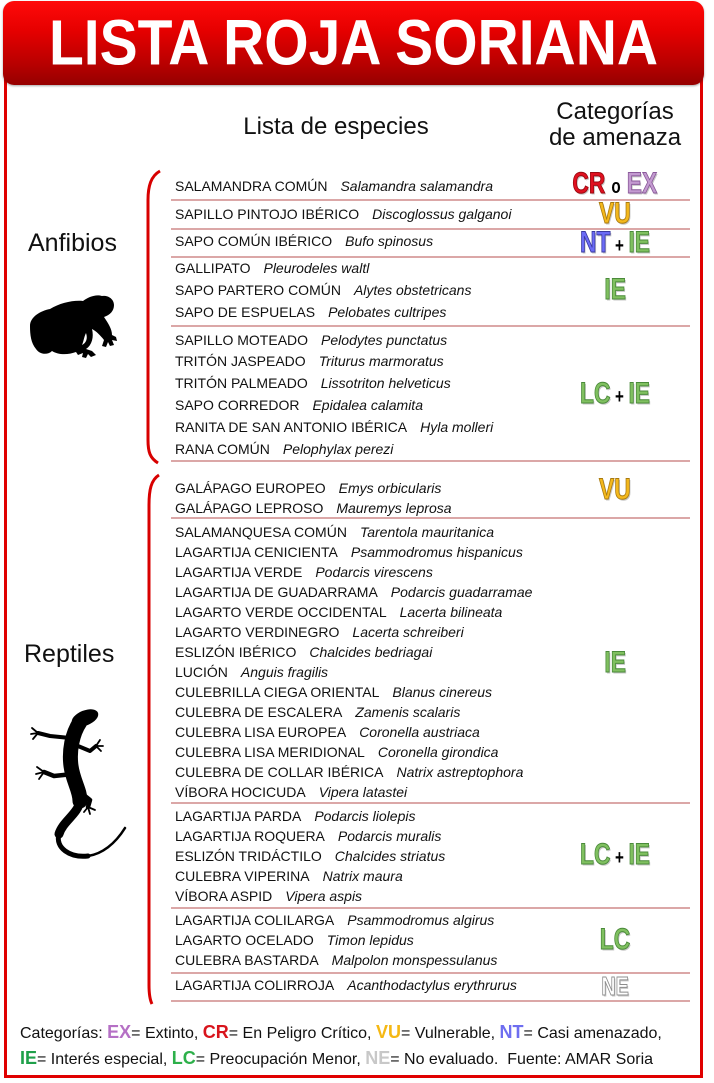 This screenshot has width=714, height=1083. Describe the element at coordinates (370, 940) in the screenshot. I see `scientific-name: Timon lepidus` at that location.